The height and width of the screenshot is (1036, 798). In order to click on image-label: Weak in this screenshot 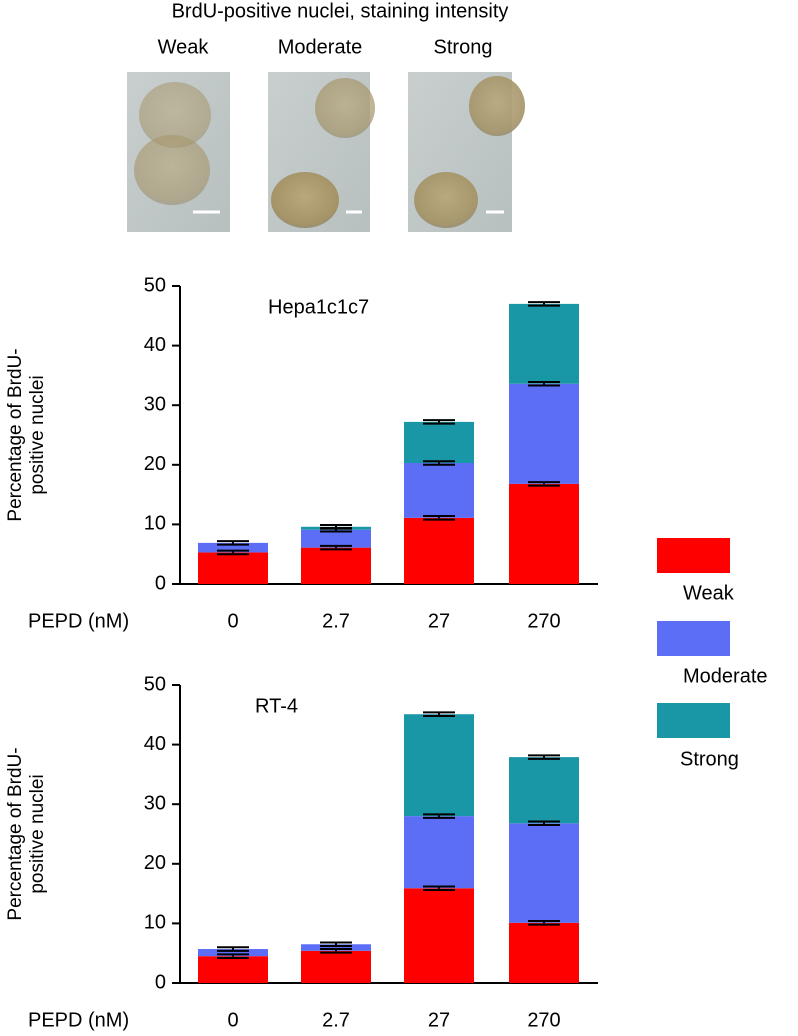, I will do `click(184, 47)`.